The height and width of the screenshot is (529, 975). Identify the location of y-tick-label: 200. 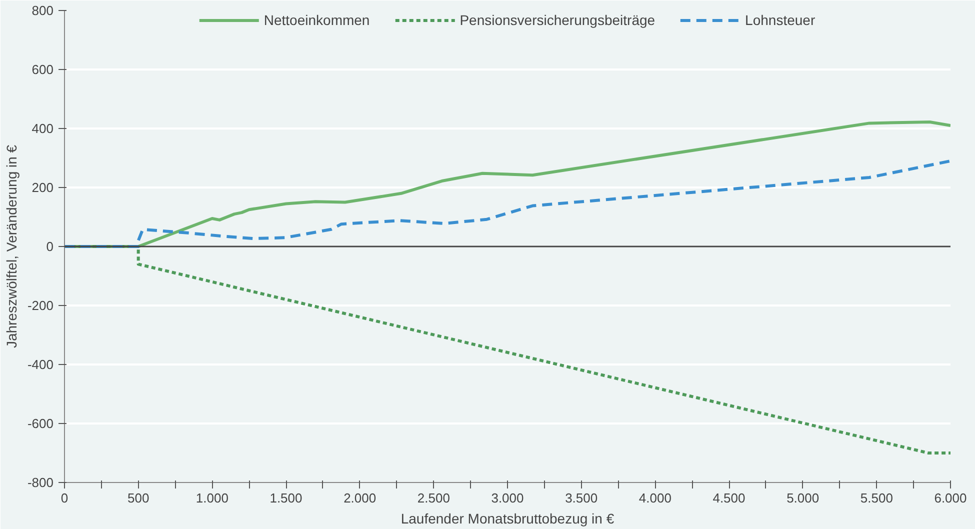
(43, 187).